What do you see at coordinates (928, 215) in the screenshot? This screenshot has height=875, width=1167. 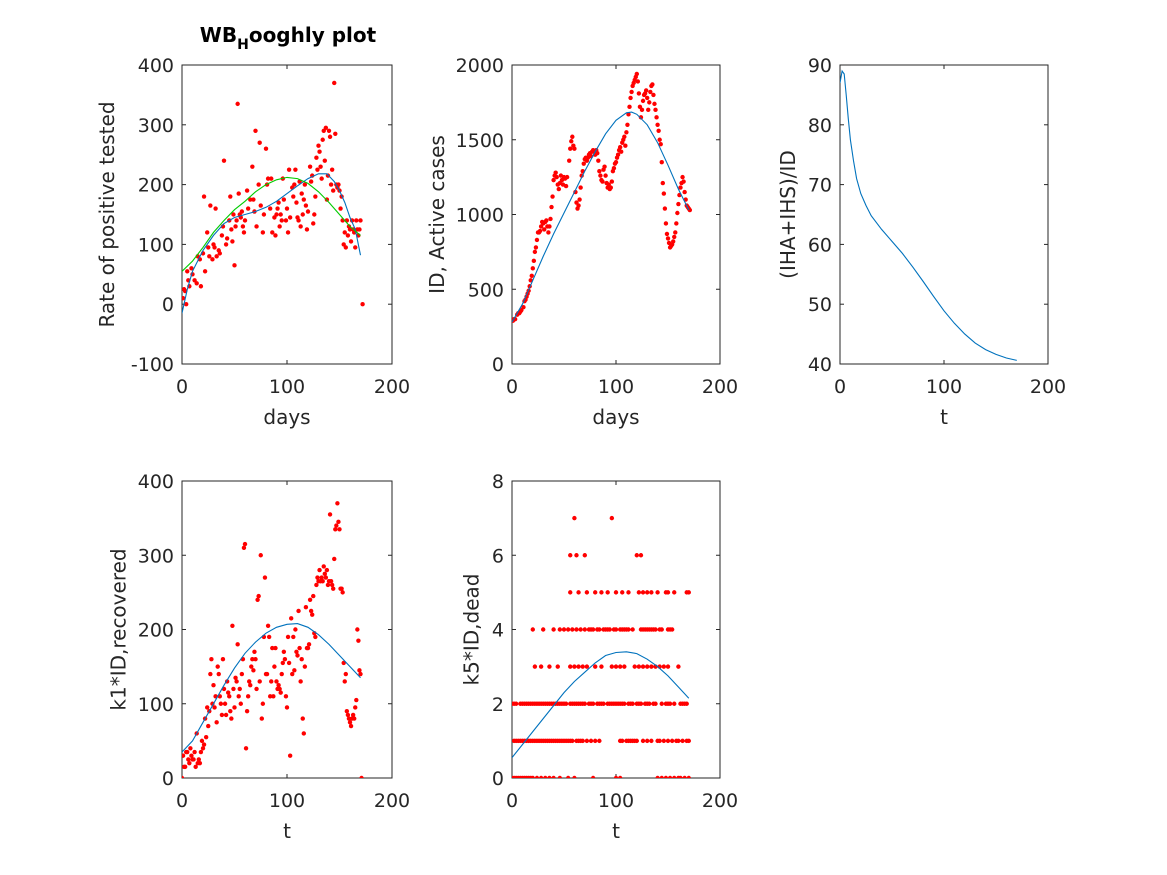 I see `subplot-3-plot-area` at bounding box center [928, 215].